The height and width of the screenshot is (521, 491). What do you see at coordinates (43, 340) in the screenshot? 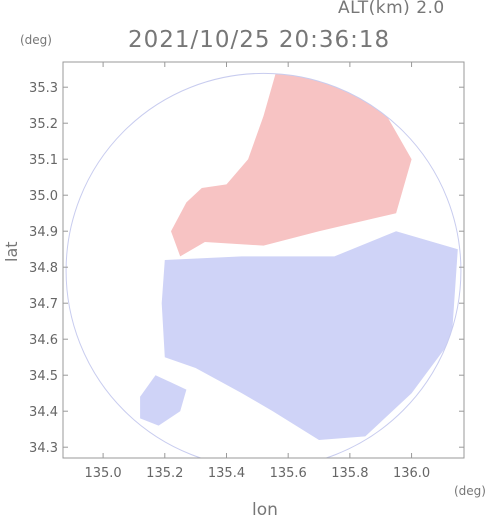
I see `y-tick-label: 34.6` at bounding box center [43, 340].